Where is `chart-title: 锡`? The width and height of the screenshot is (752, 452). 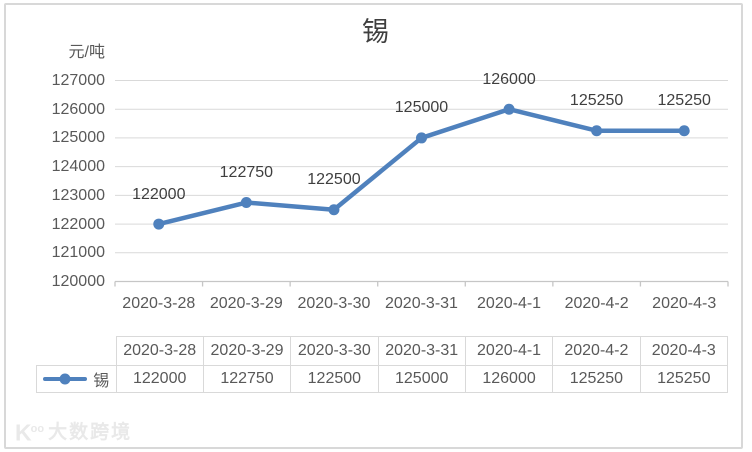 chart-title: 锡 is located at coordinates (376, 32).